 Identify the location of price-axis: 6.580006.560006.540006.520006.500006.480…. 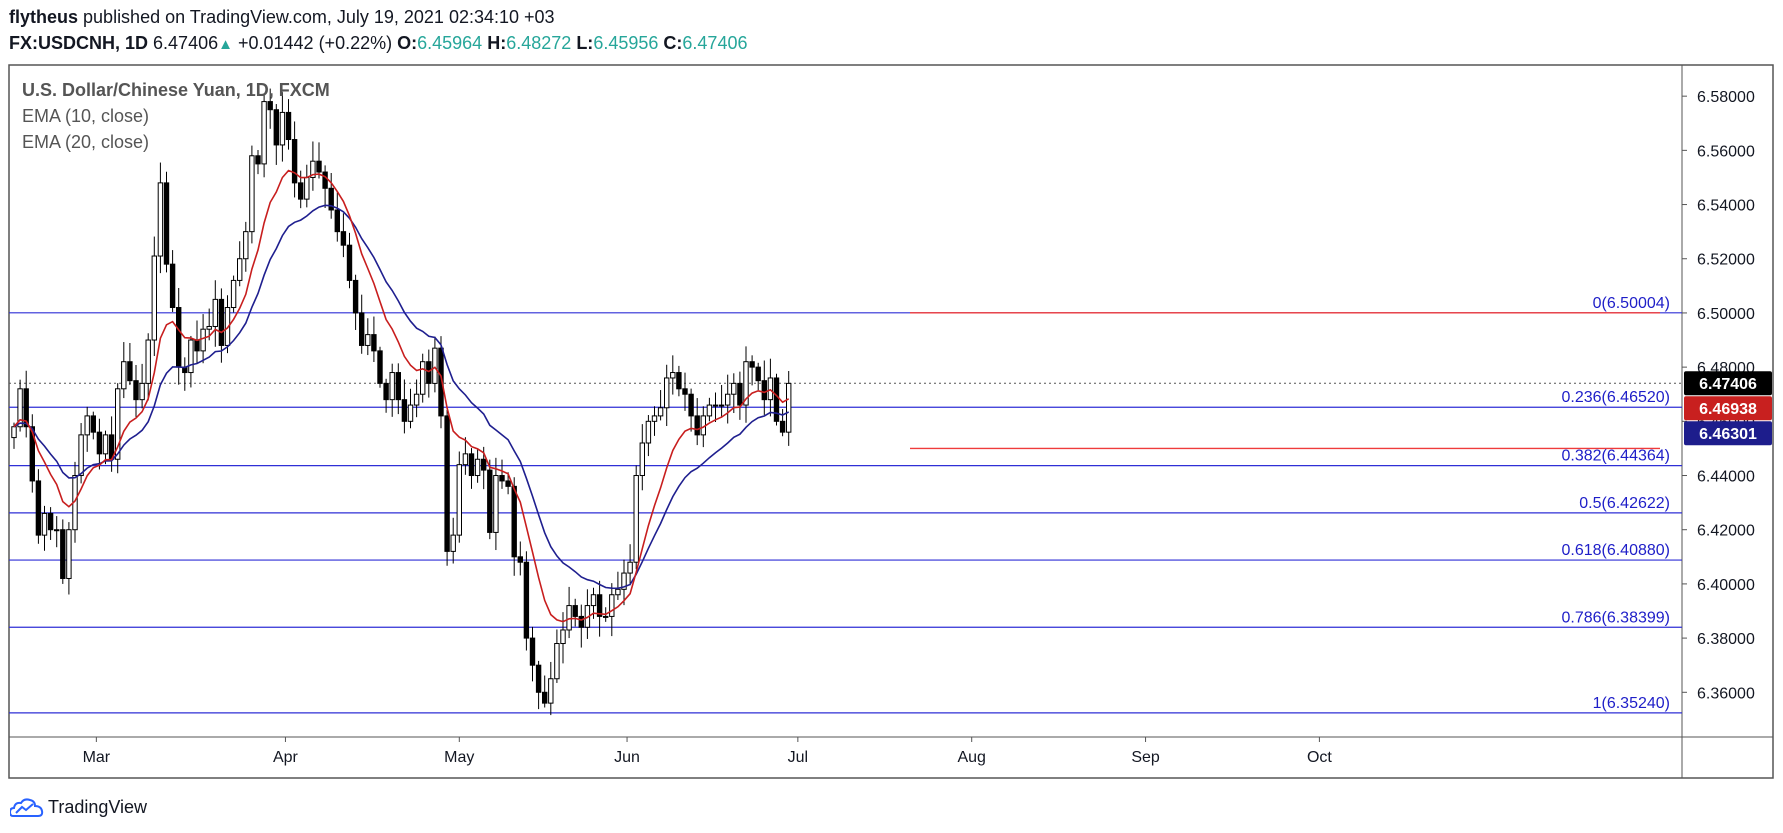
(1718, 395).